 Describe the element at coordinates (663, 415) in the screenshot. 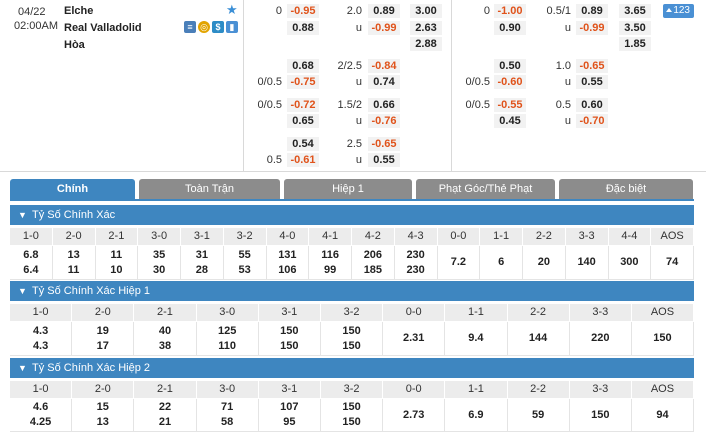

I see `score-odds-cell: 94` at that location.